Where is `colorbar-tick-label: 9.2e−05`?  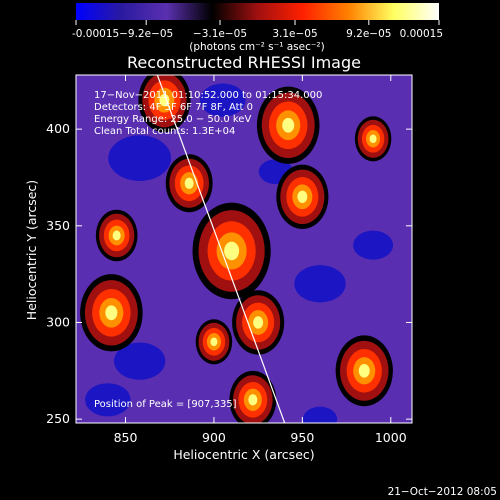
colorbar-tick-label: 9.2e−05 is located at coordinates (368, 34).